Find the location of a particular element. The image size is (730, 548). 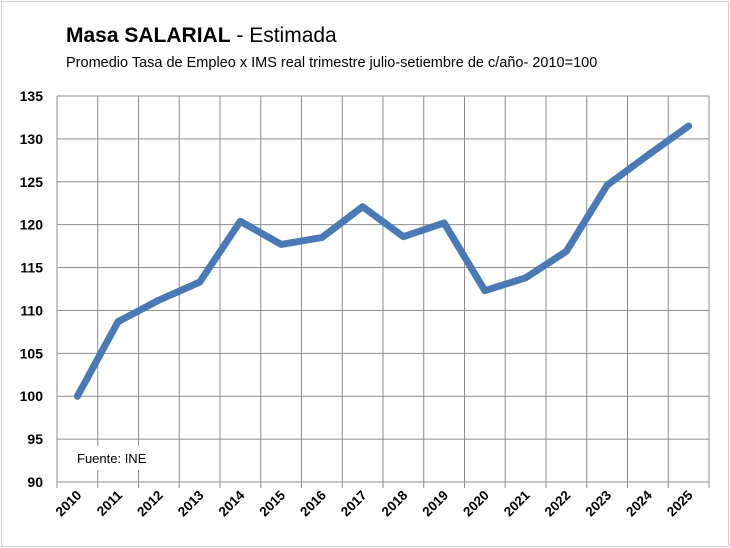

y-tick-label: 130 is located at coordinates (32, 139).